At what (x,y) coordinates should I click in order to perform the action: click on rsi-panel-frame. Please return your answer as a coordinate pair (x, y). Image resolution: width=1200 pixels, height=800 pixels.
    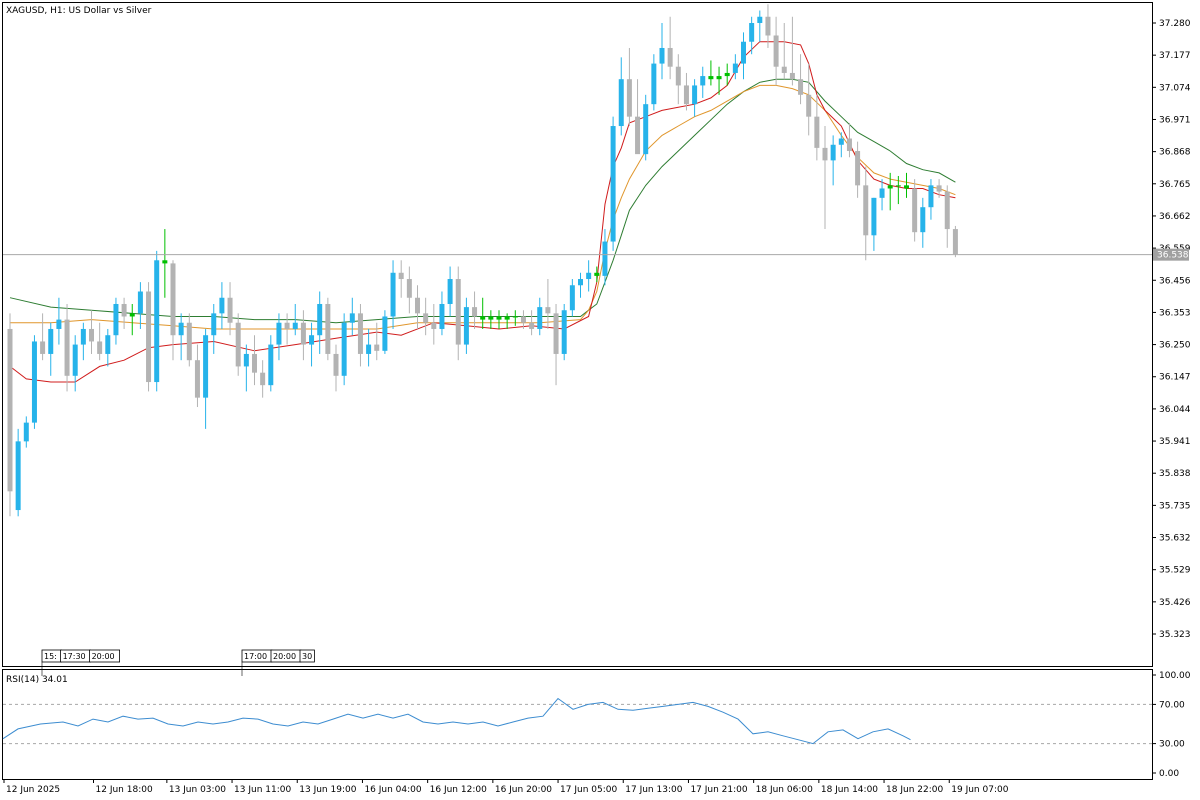
    Looking at the image, I should click on (577, 724).